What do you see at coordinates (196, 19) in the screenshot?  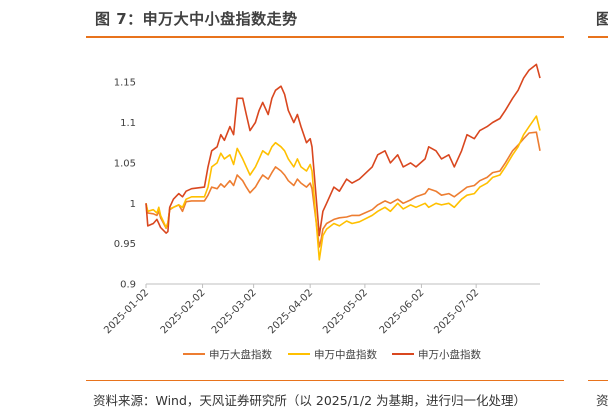 I see `figure-title: 图 7：申万大中小盘指数走势` at bounding box center [196, 19].